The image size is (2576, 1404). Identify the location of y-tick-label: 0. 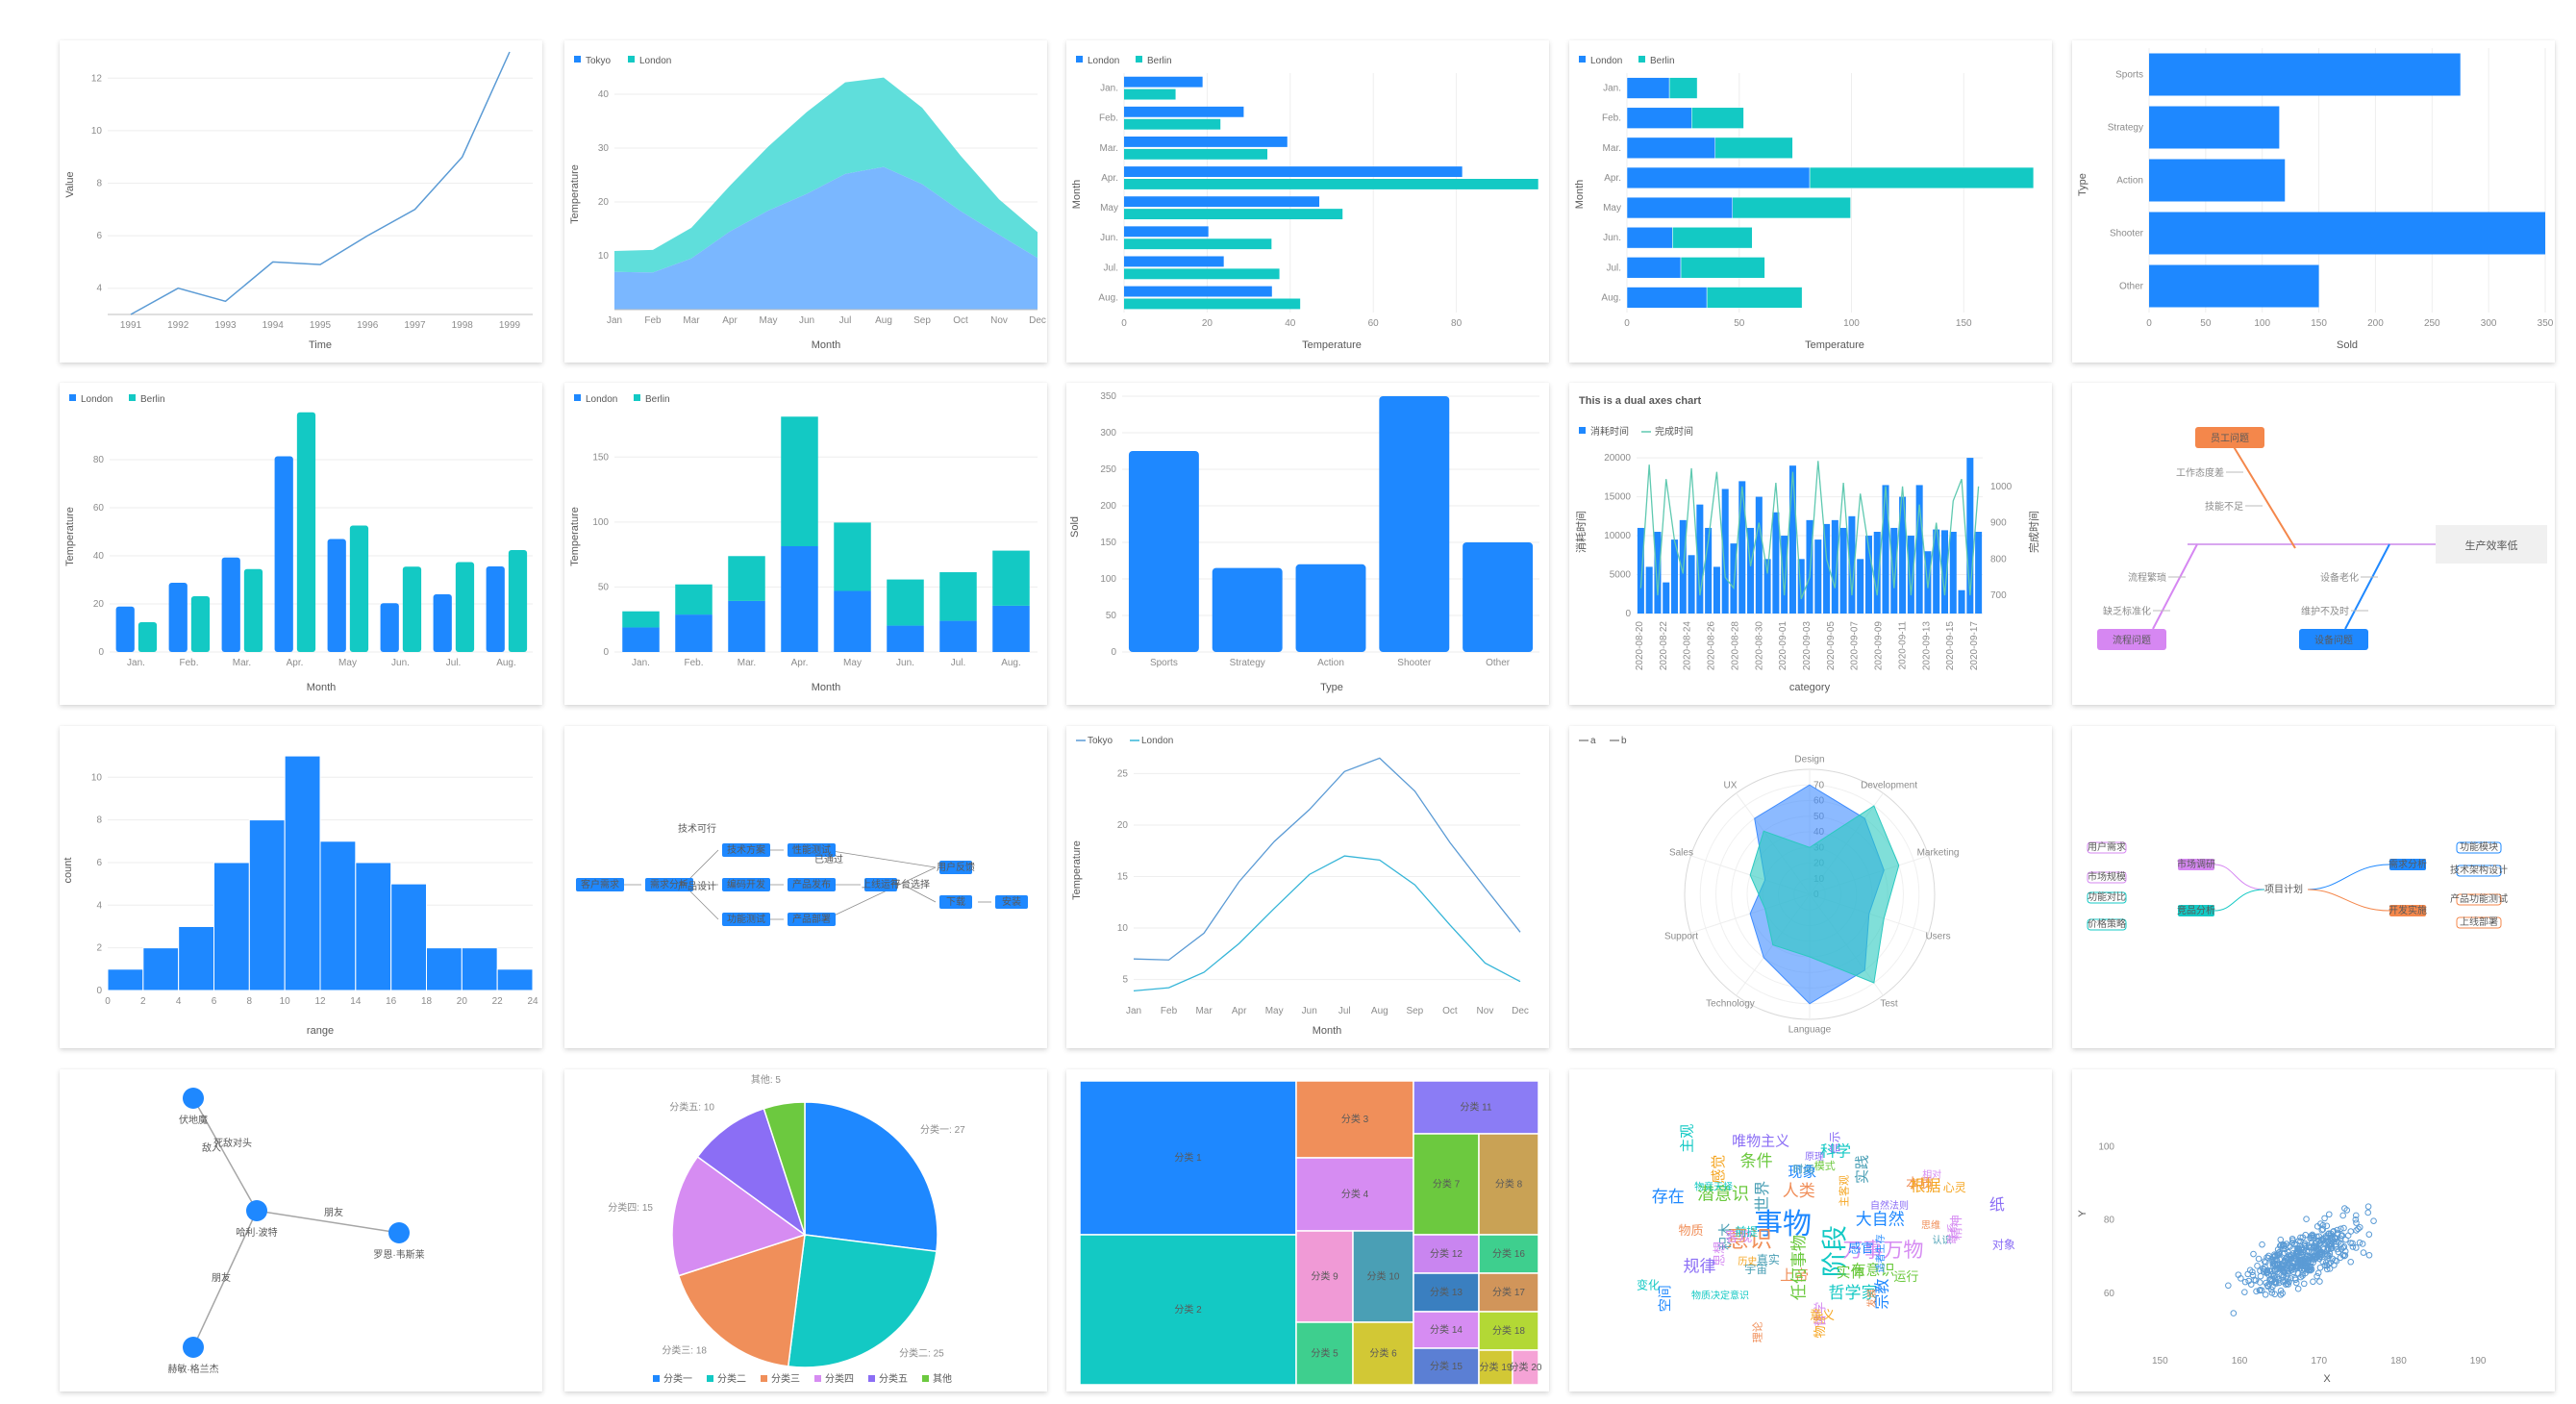
(99, 991).